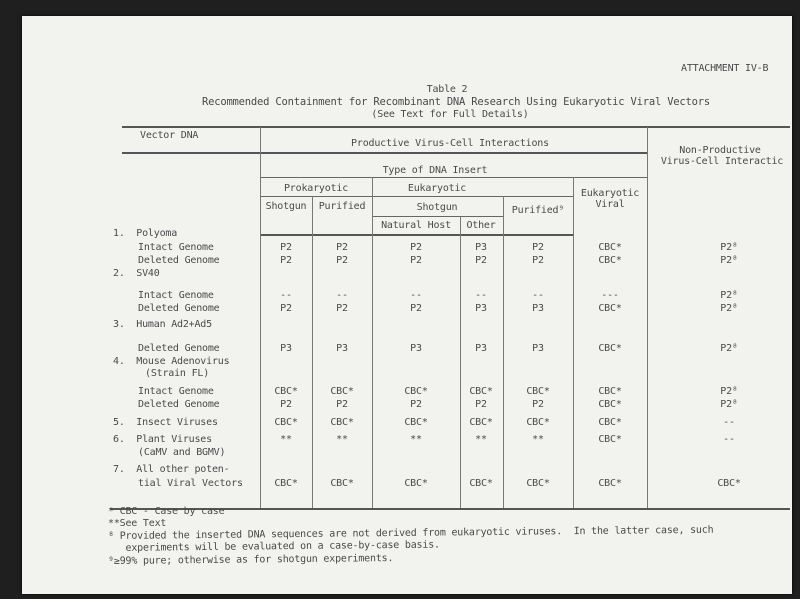 Image resolution: width=800 pixels, height=599 pixels. I want to click on row-label: 7. All other poten-, so click(171, 469).